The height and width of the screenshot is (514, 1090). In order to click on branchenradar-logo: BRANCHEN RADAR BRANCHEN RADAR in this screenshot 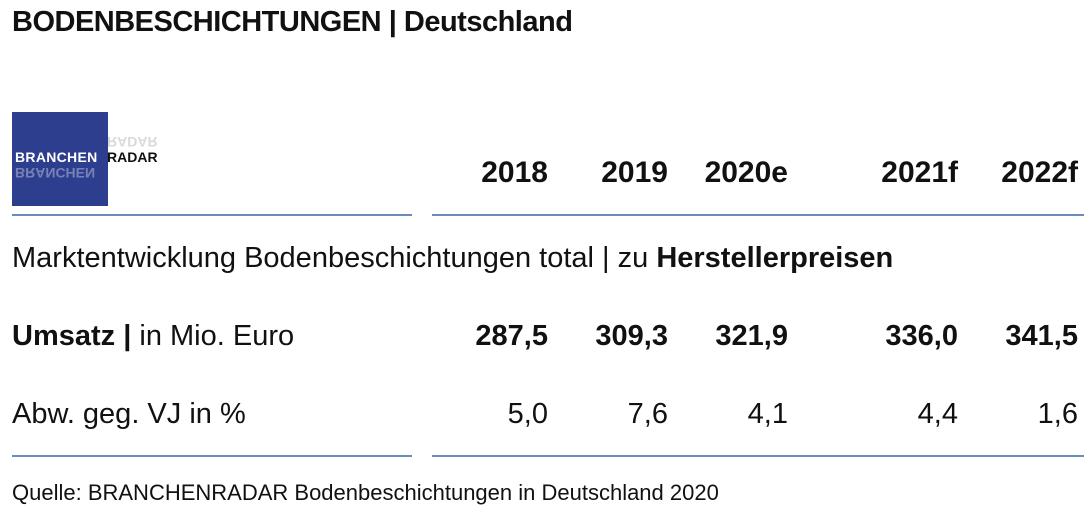, I will do `click(85, 159)`.